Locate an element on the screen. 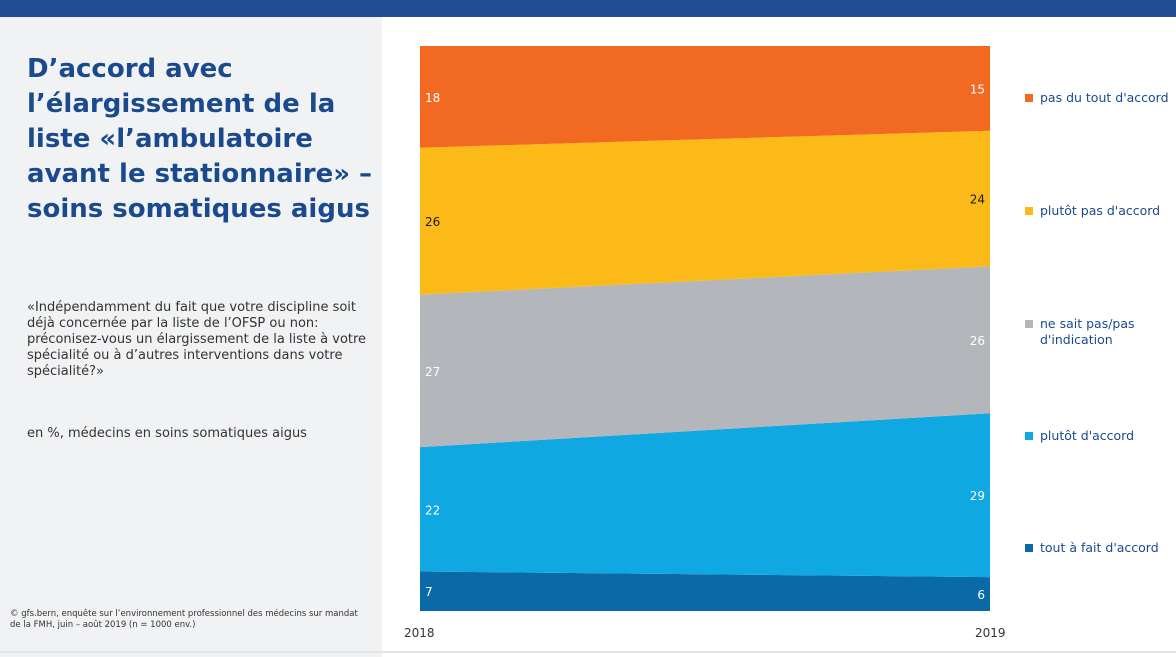 The height and width of the screenshot is (657, 1176). data-label-series-4-0: 18 is located at coordinates (432, 98).